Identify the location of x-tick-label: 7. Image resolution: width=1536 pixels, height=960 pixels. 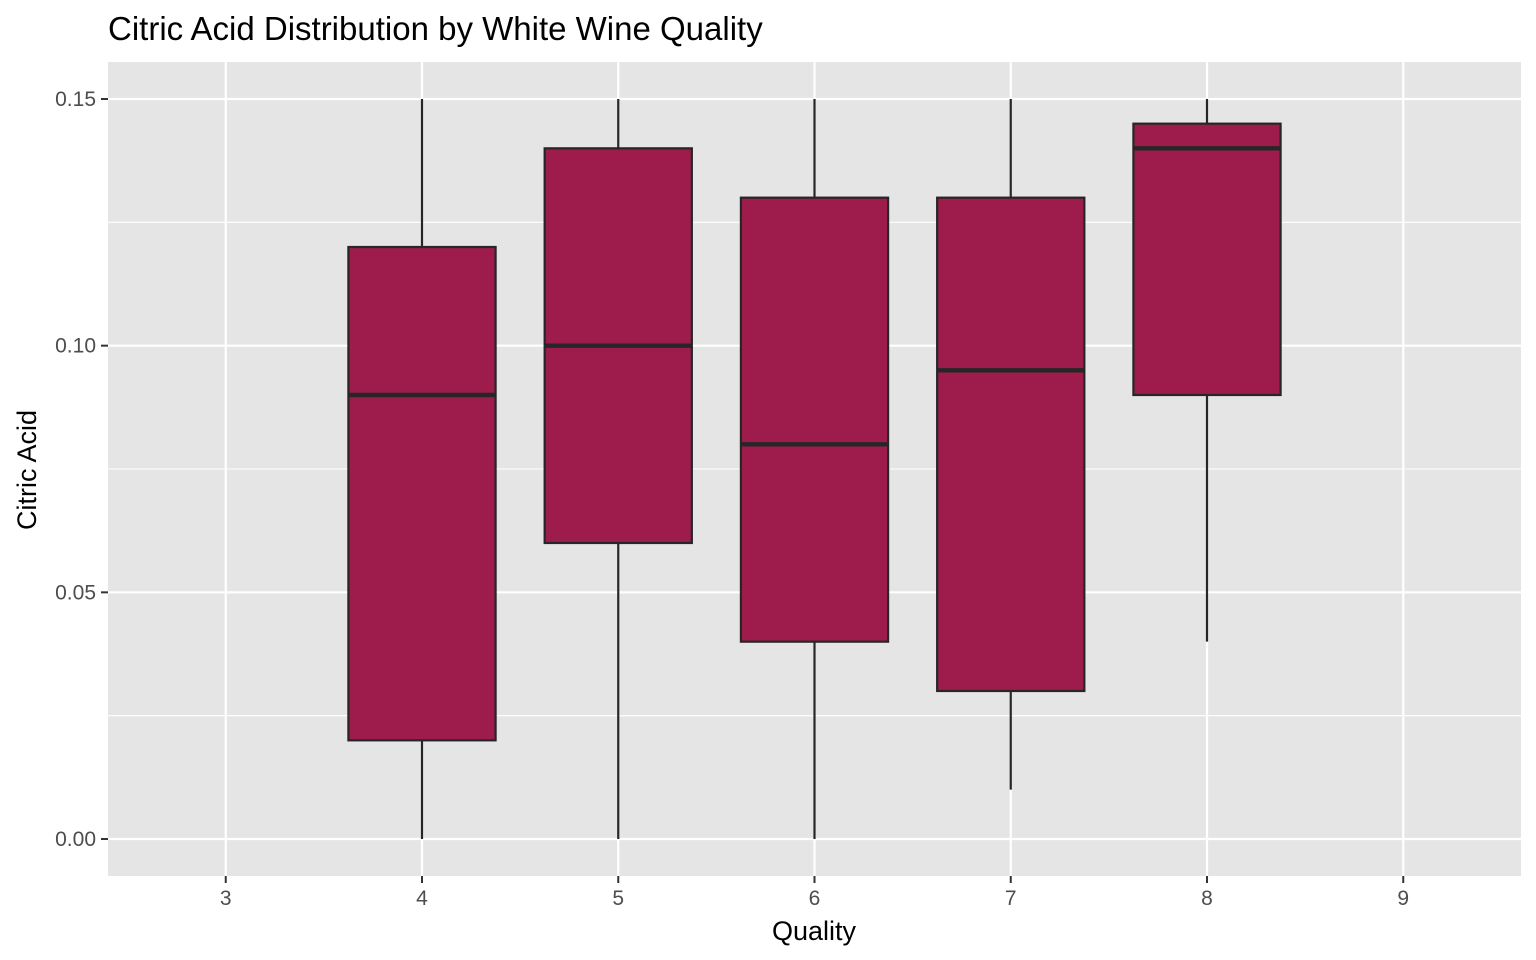
(1011, 898).